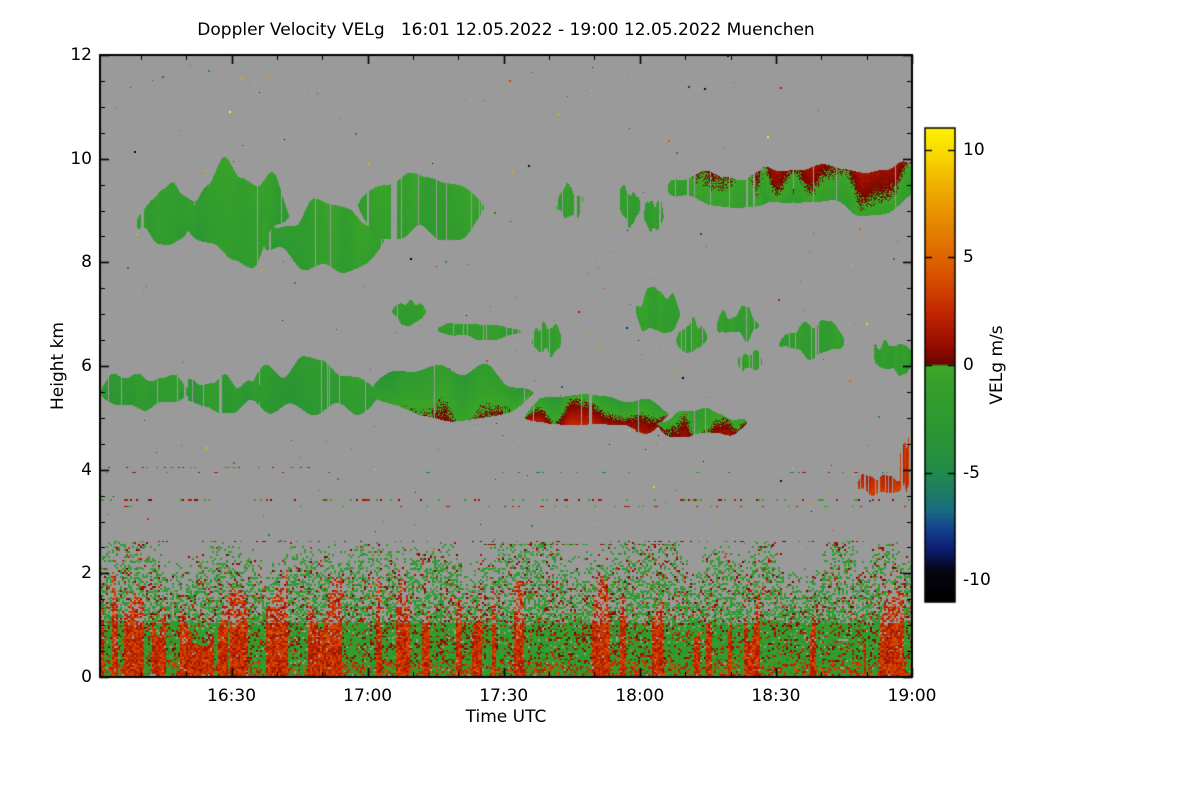  What do you see at coordinates (506, 717) in the screenshot?
I see `x-axis-label: Time UTC` at bounding box center [506, 717].